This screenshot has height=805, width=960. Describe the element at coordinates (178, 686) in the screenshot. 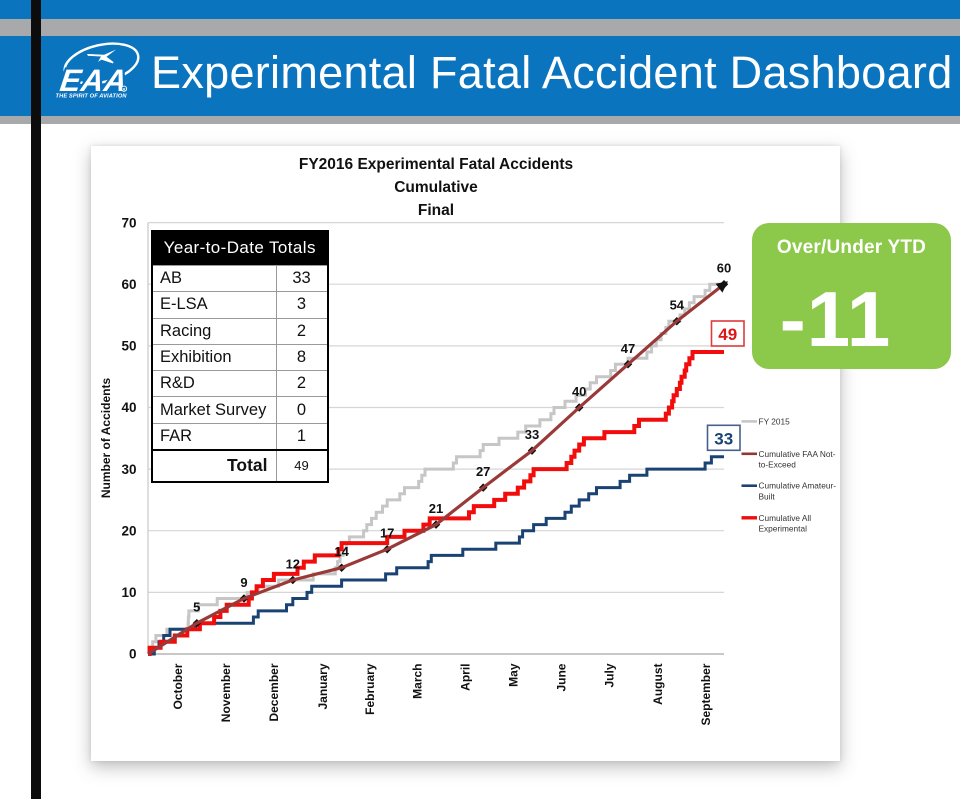

I see `svg-text: October` at that location.